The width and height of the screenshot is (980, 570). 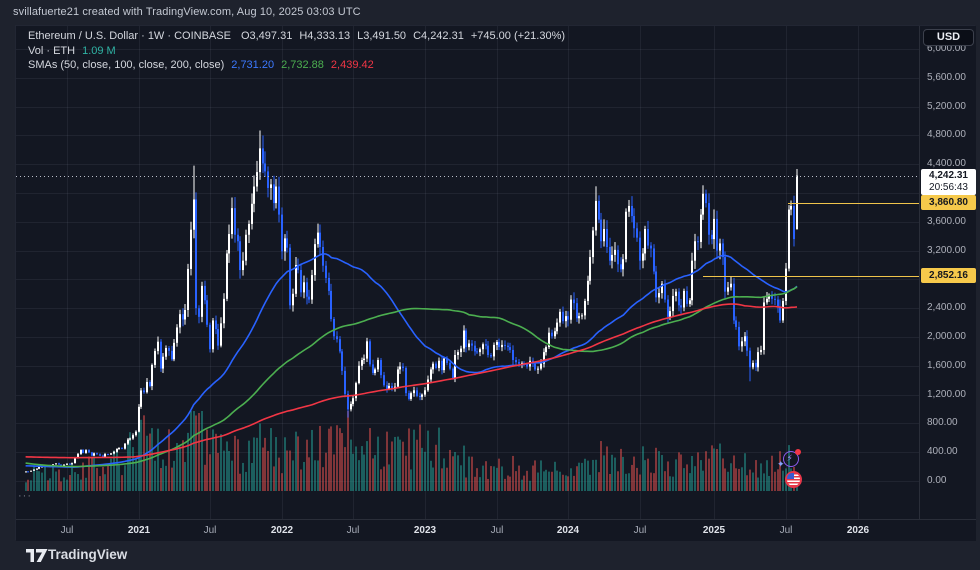 I want to click on price-tick-label: 1,200.00, so click(x=946, y=394).